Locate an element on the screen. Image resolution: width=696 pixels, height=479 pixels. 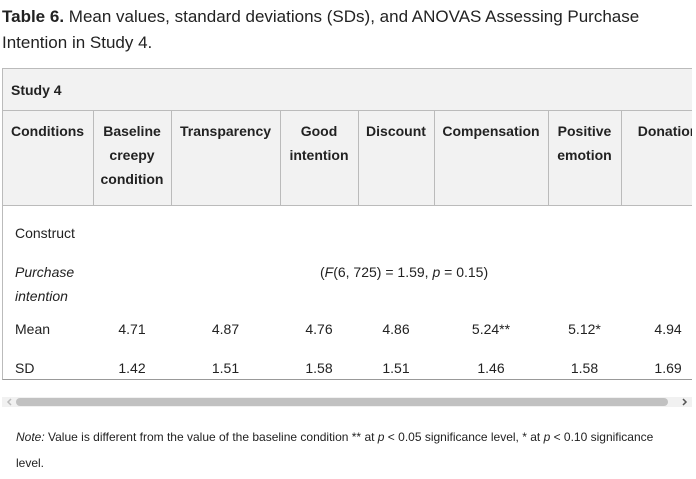
note-part: < 0.10 significance level. is located at coordinates (335, 450).